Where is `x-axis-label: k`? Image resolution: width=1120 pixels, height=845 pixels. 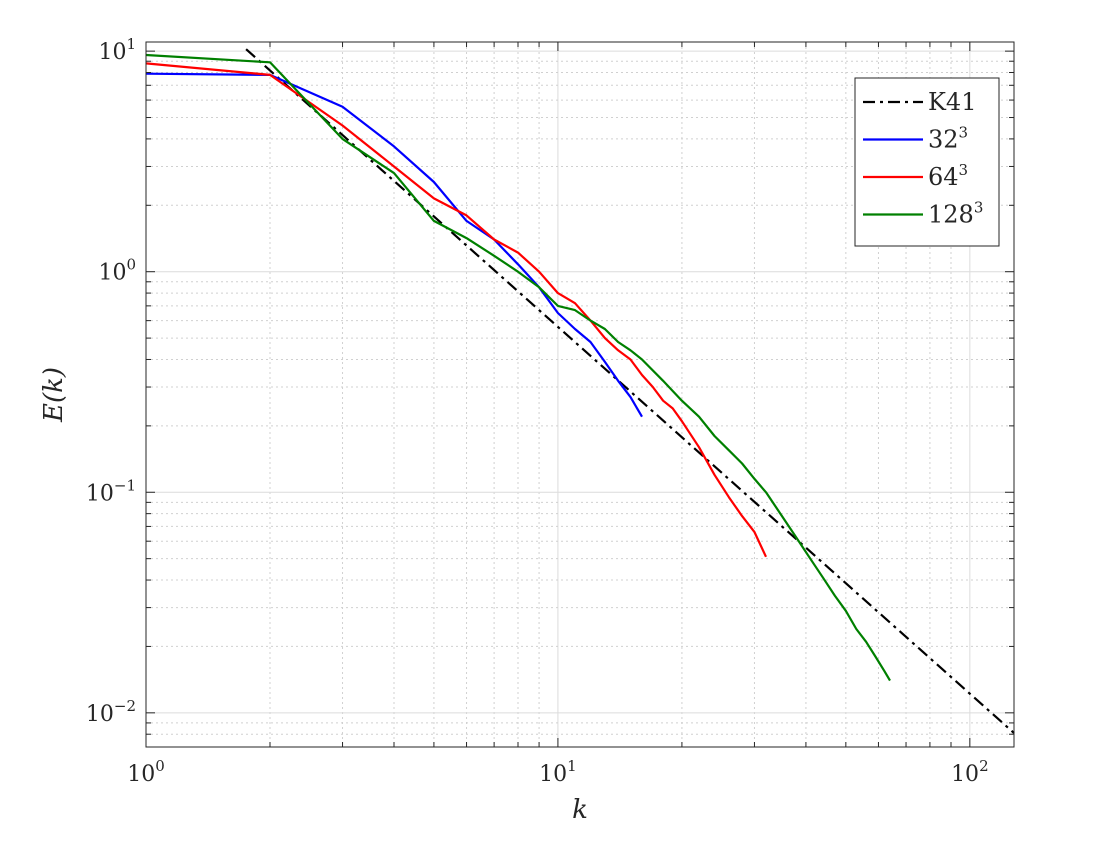
x-axis-label: k is located at coordinates (580, 810).